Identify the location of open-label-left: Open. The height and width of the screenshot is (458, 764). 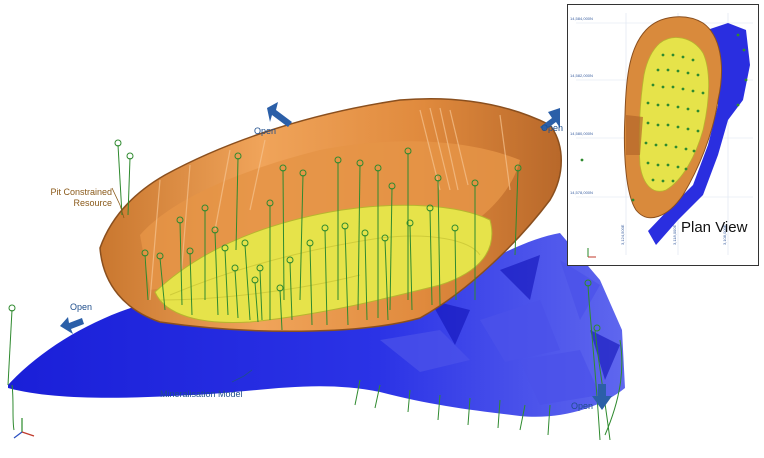
(81, 307).